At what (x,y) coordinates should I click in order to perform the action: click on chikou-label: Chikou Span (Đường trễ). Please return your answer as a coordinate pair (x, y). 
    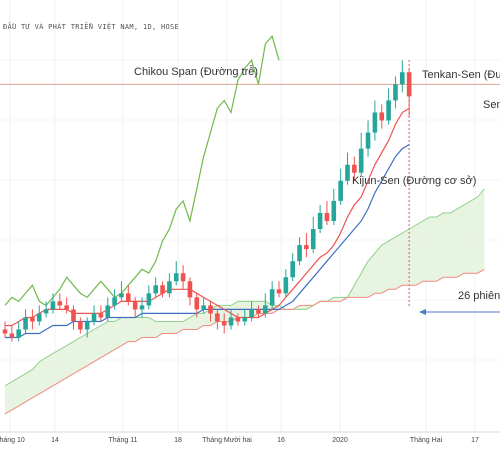
    Looking at the image, I should click on (196, 71).